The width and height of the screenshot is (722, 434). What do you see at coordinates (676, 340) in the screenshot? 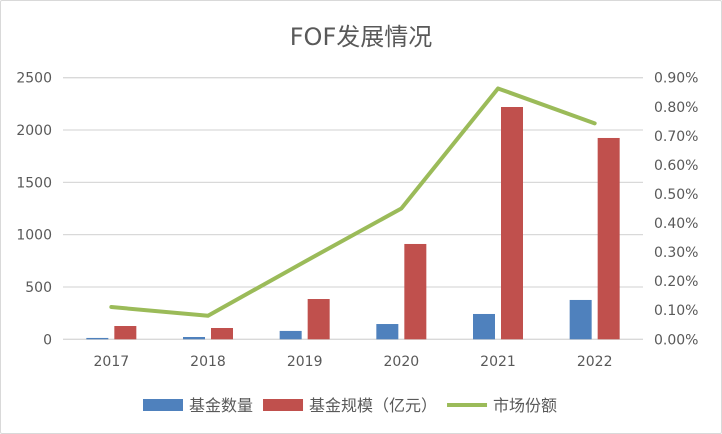
I see `y-right-tick-label: 0.00%` at bounding box center [676, 340].